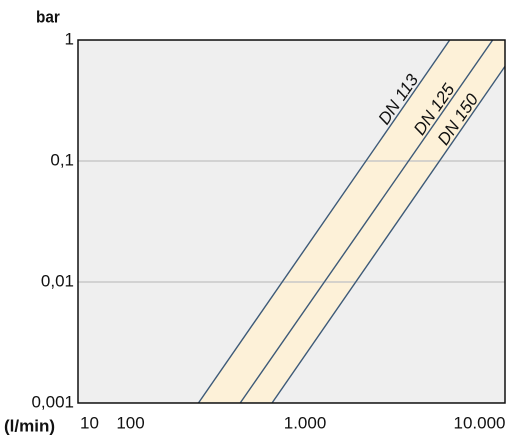 This screenshot has width=518, height=440. Describe the element at coordinates (62, 159) in the screenshot. I see `y-tick-label: 0,1` at that location.